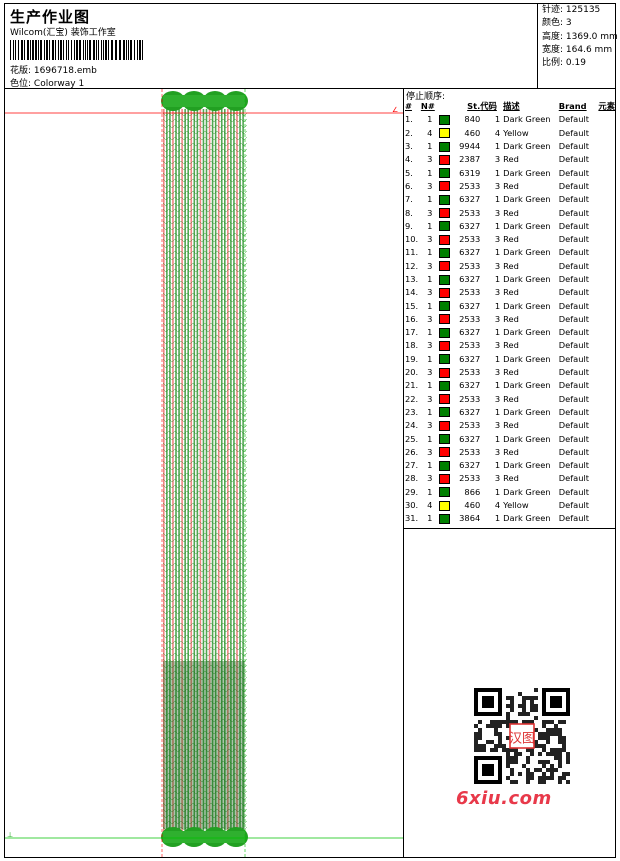 Image resolution: width=620 pixels, height=861 pixels. I want to click on table-row: 2. 4 460 4 Yellow Default, so click(509, 133).